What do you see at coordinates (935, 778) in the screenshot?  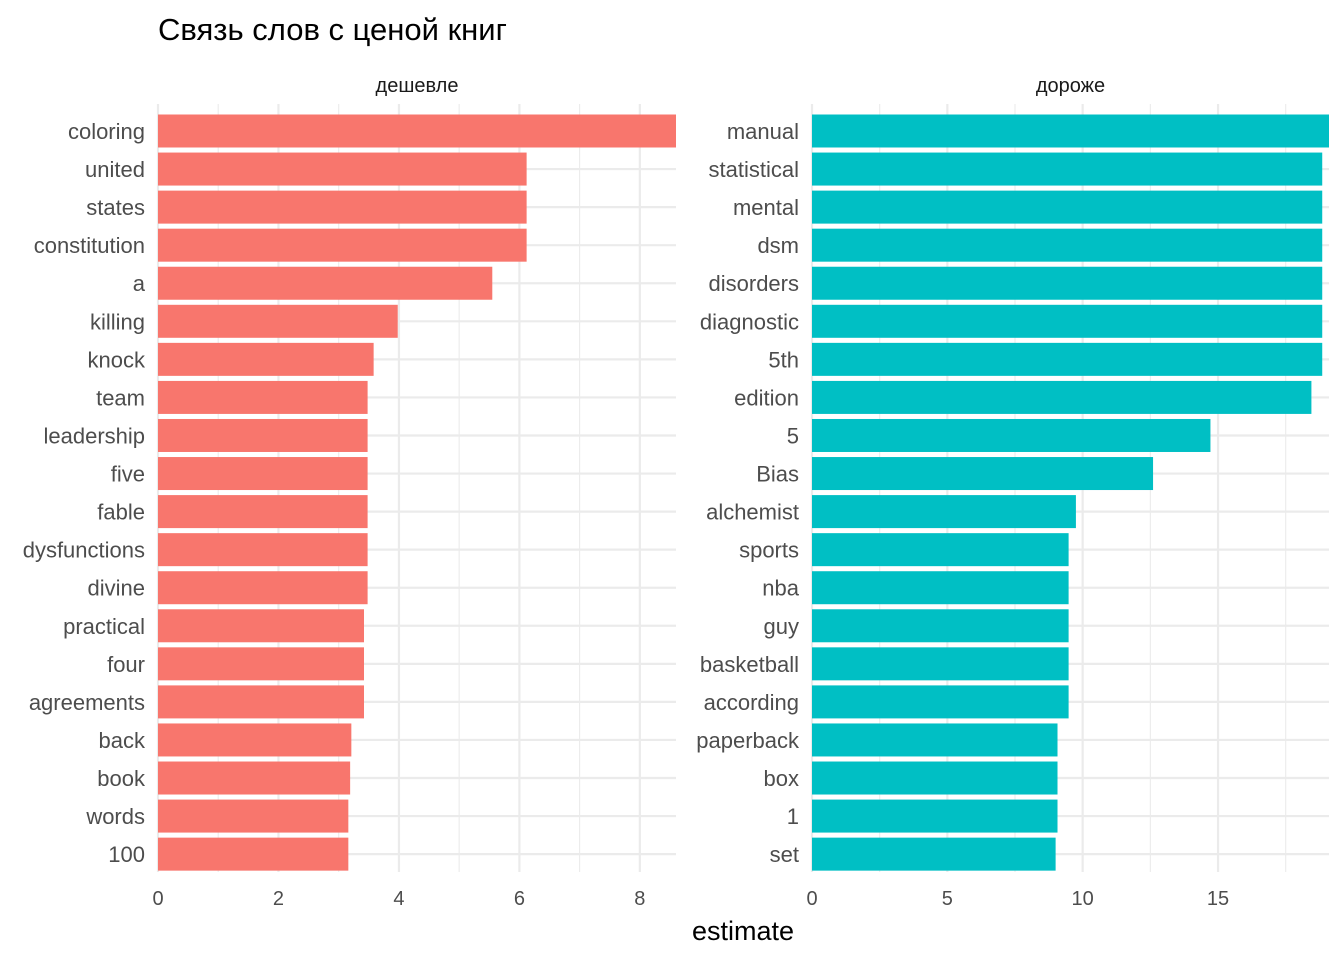 I see `bar-box` at bounding box center [935, 778].